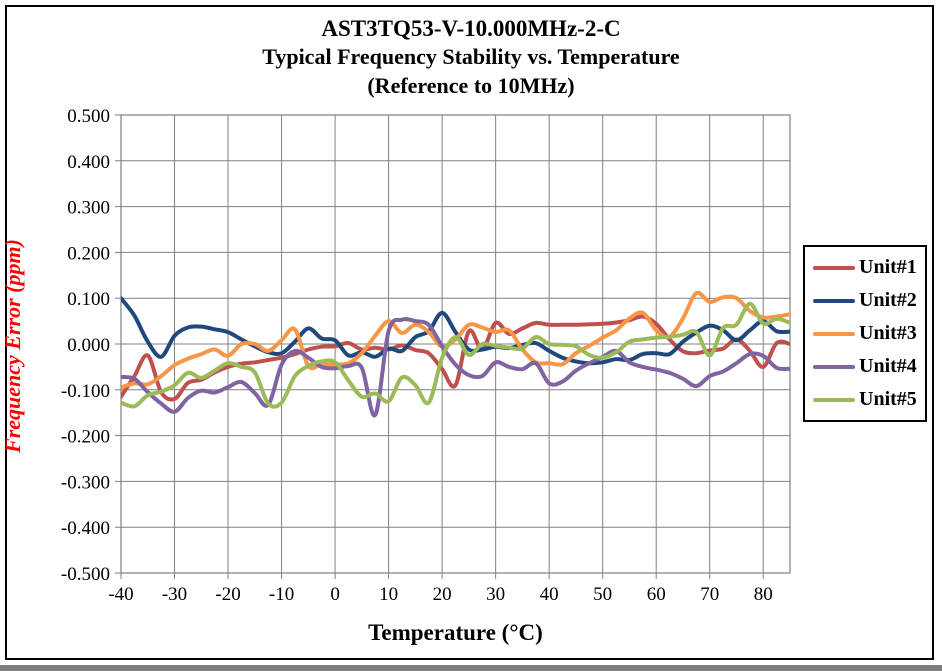 This screenshot has width=942, height=671. What do you see at coordinates (888, 333) in the screenshot?
I see `legend-label: Unit#3` at bounding box center [888, 333].